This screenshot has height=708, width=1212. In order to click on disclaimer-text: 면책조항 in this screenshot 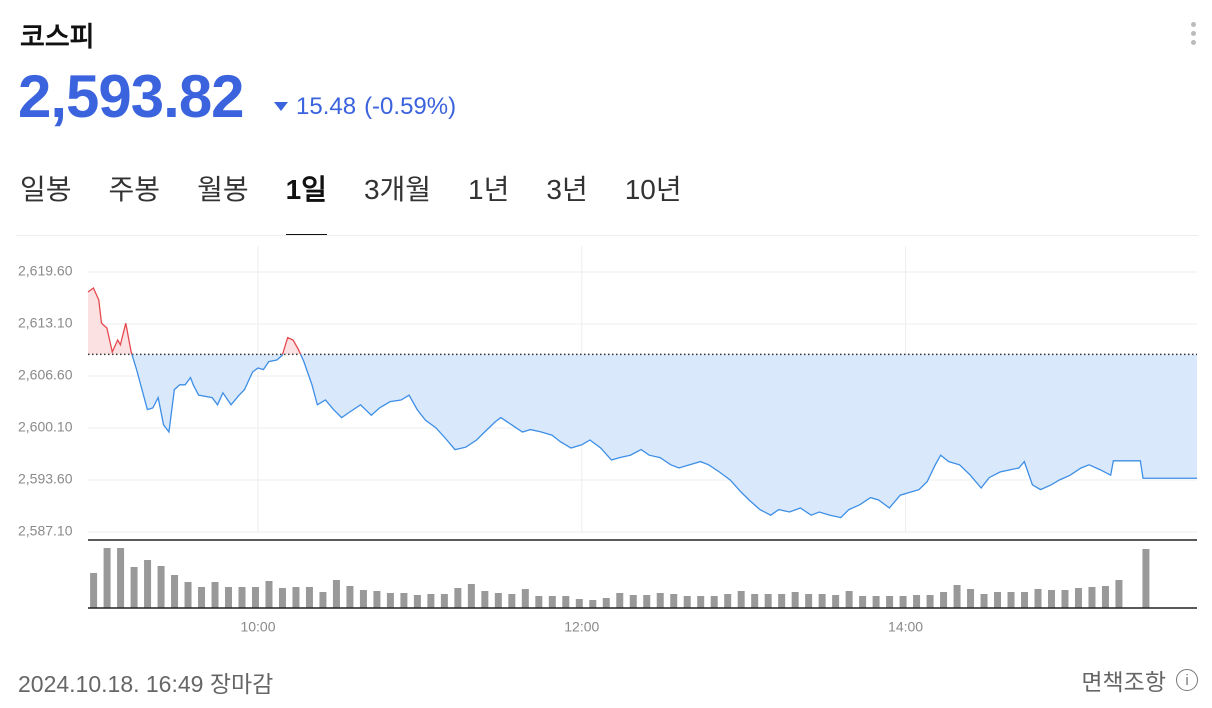, I will do `click(1123, 682)`.